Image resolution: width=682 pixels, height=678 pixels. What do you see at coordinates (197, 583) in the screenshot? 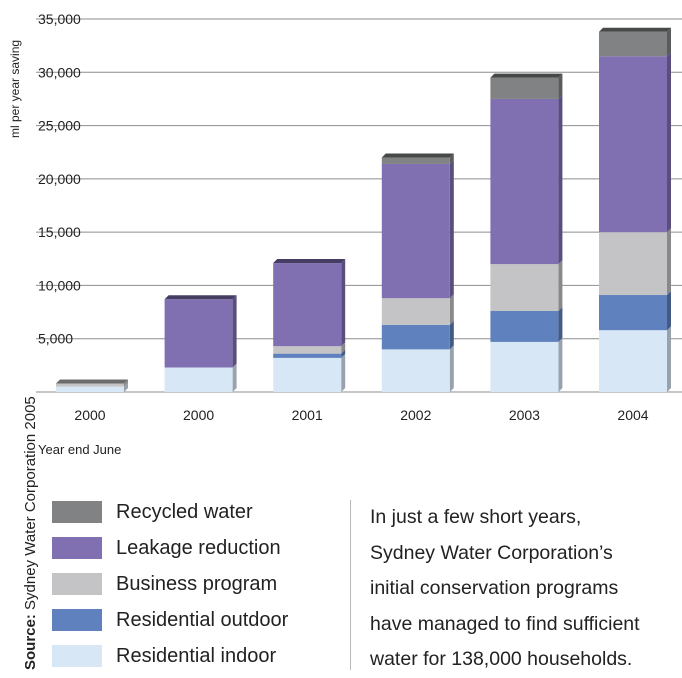
I see `legend-label: Business program` at bounding box center [197, 583].